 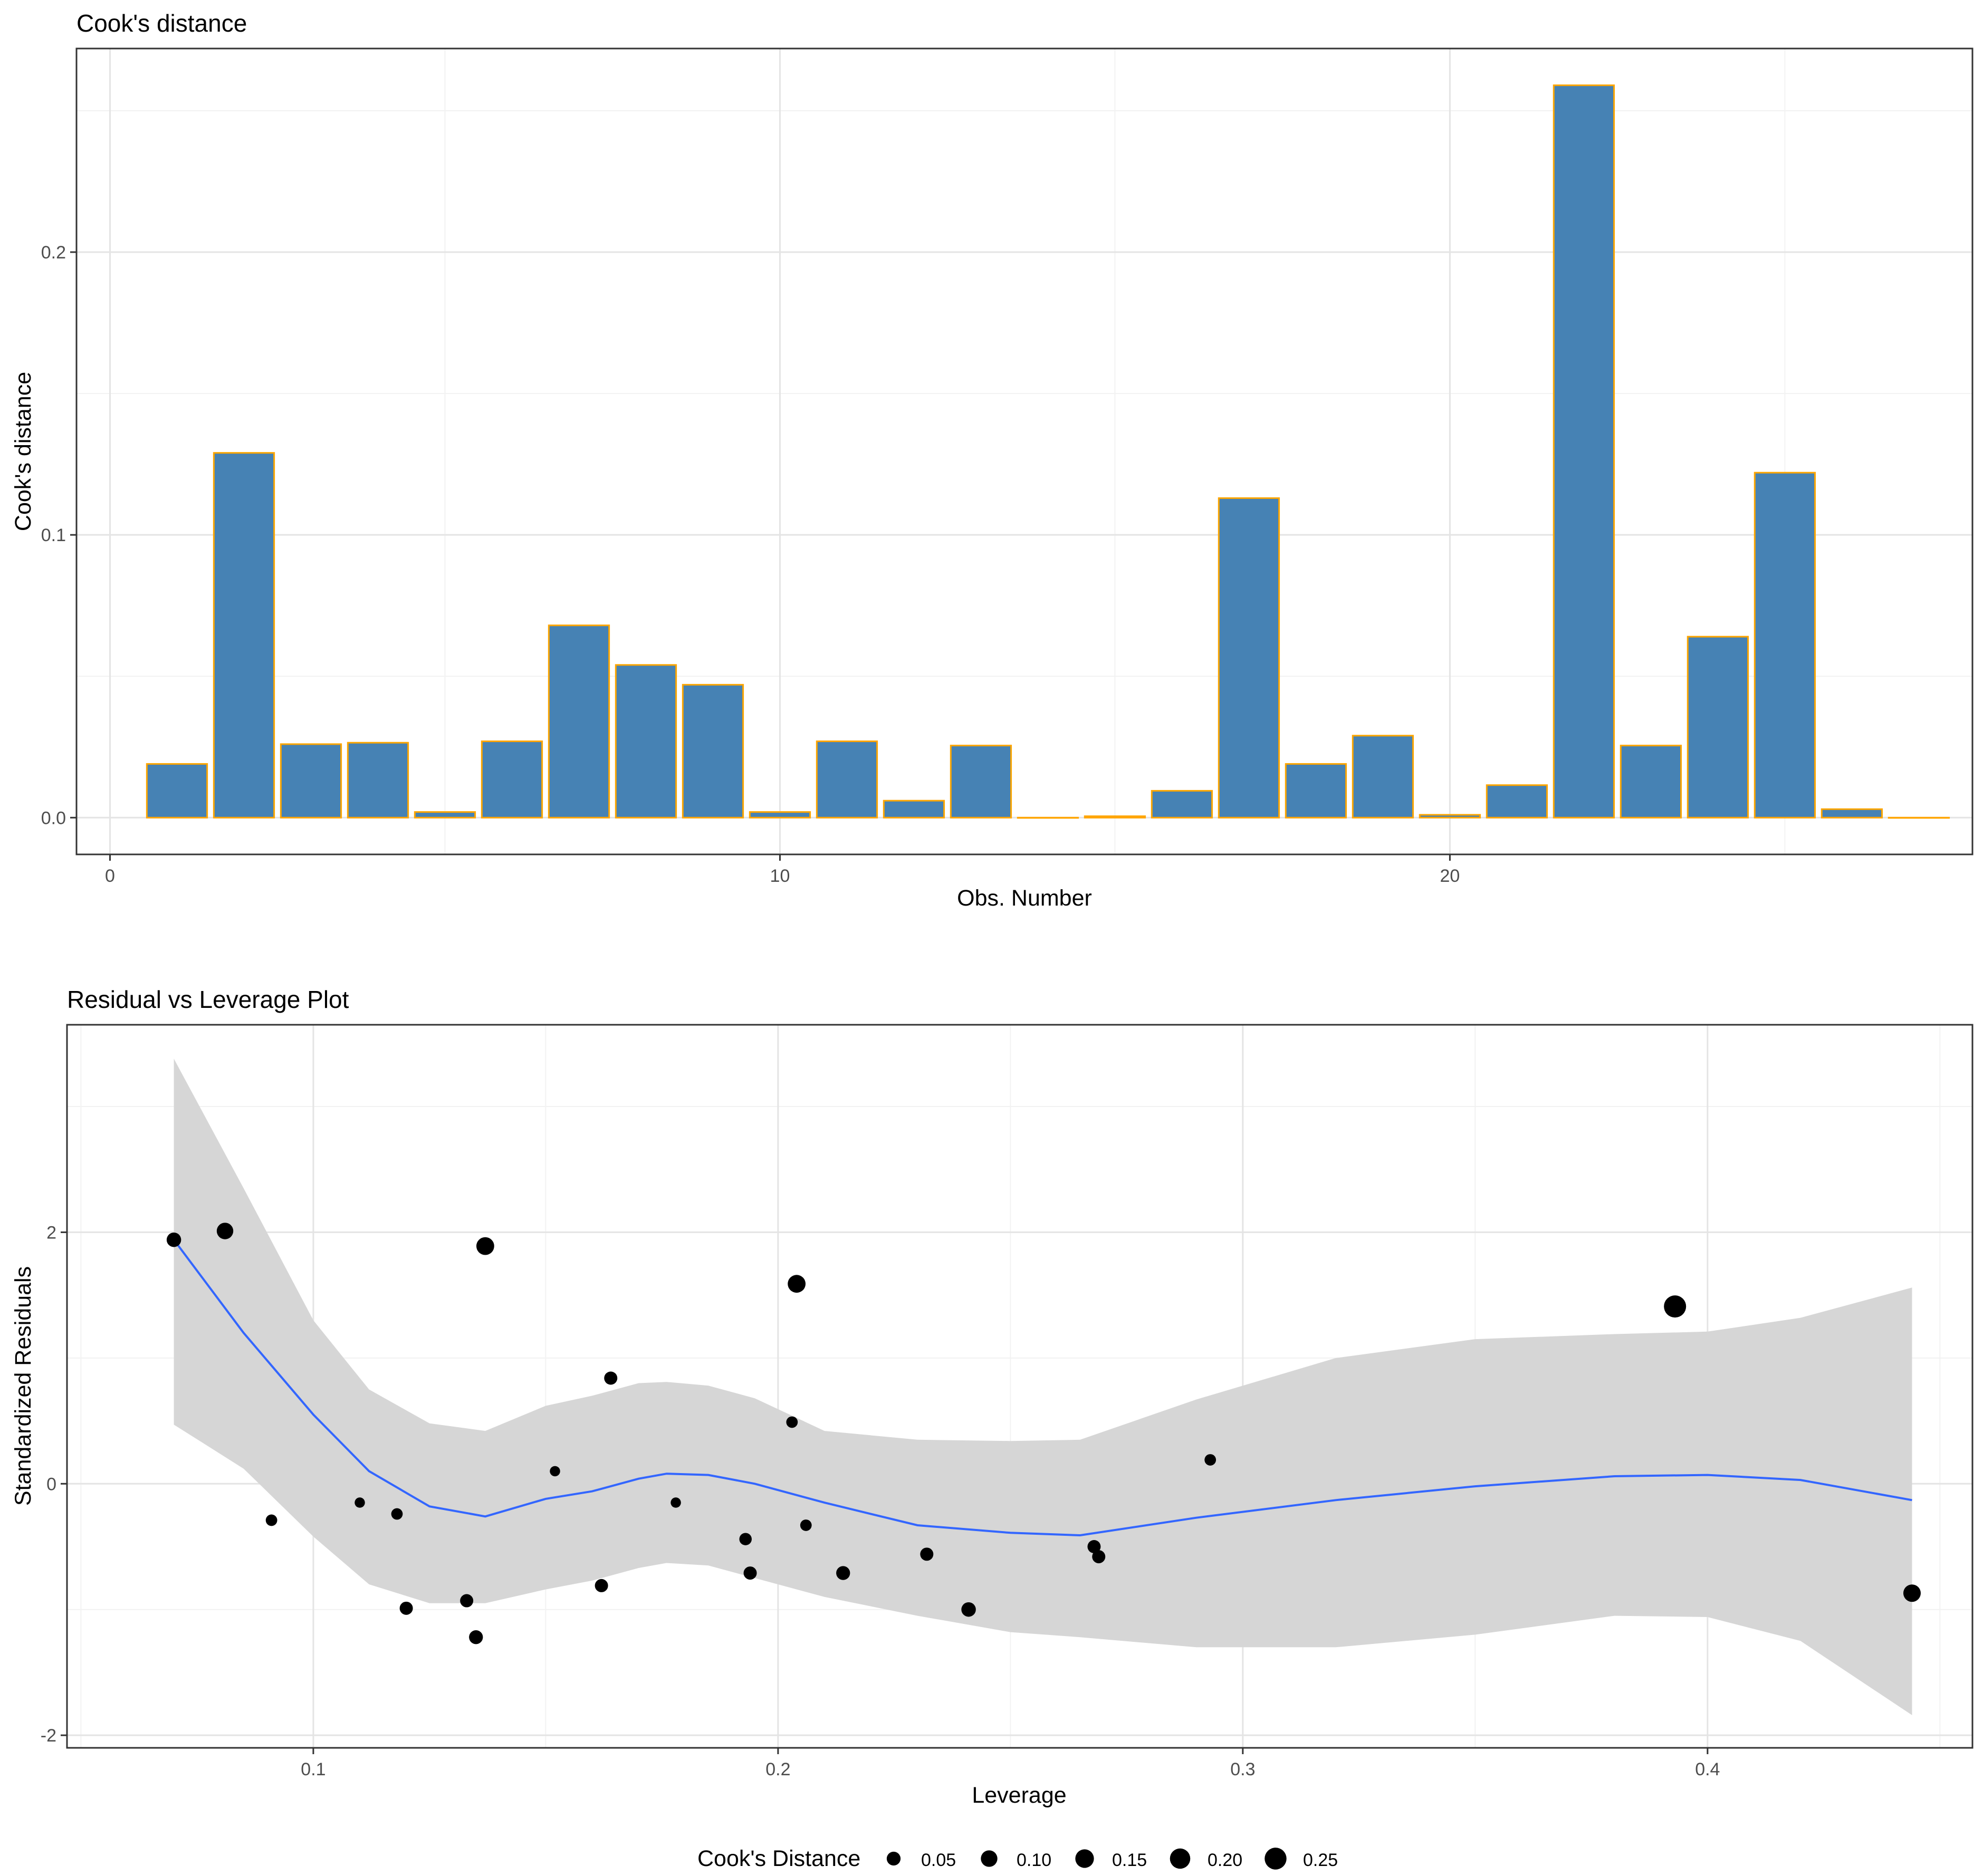 What do you see at coordinates (1129, 1860) in the screenshot?
I see `legend-label: 0.15` at bounding box center [1129, 1860].